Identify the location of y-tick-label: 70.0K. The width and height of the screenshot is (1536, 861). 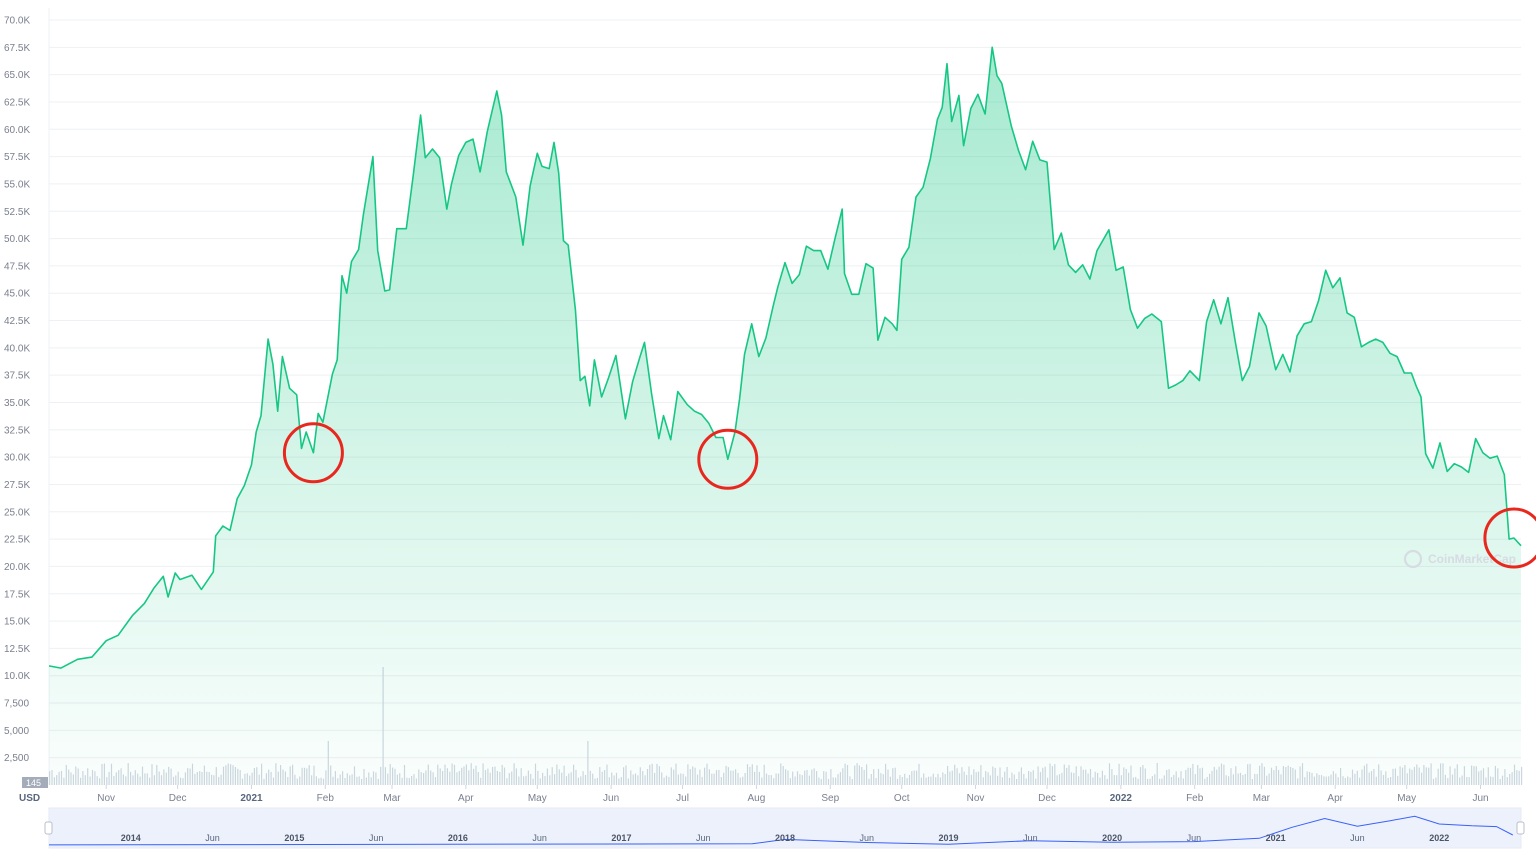
(17, 21).